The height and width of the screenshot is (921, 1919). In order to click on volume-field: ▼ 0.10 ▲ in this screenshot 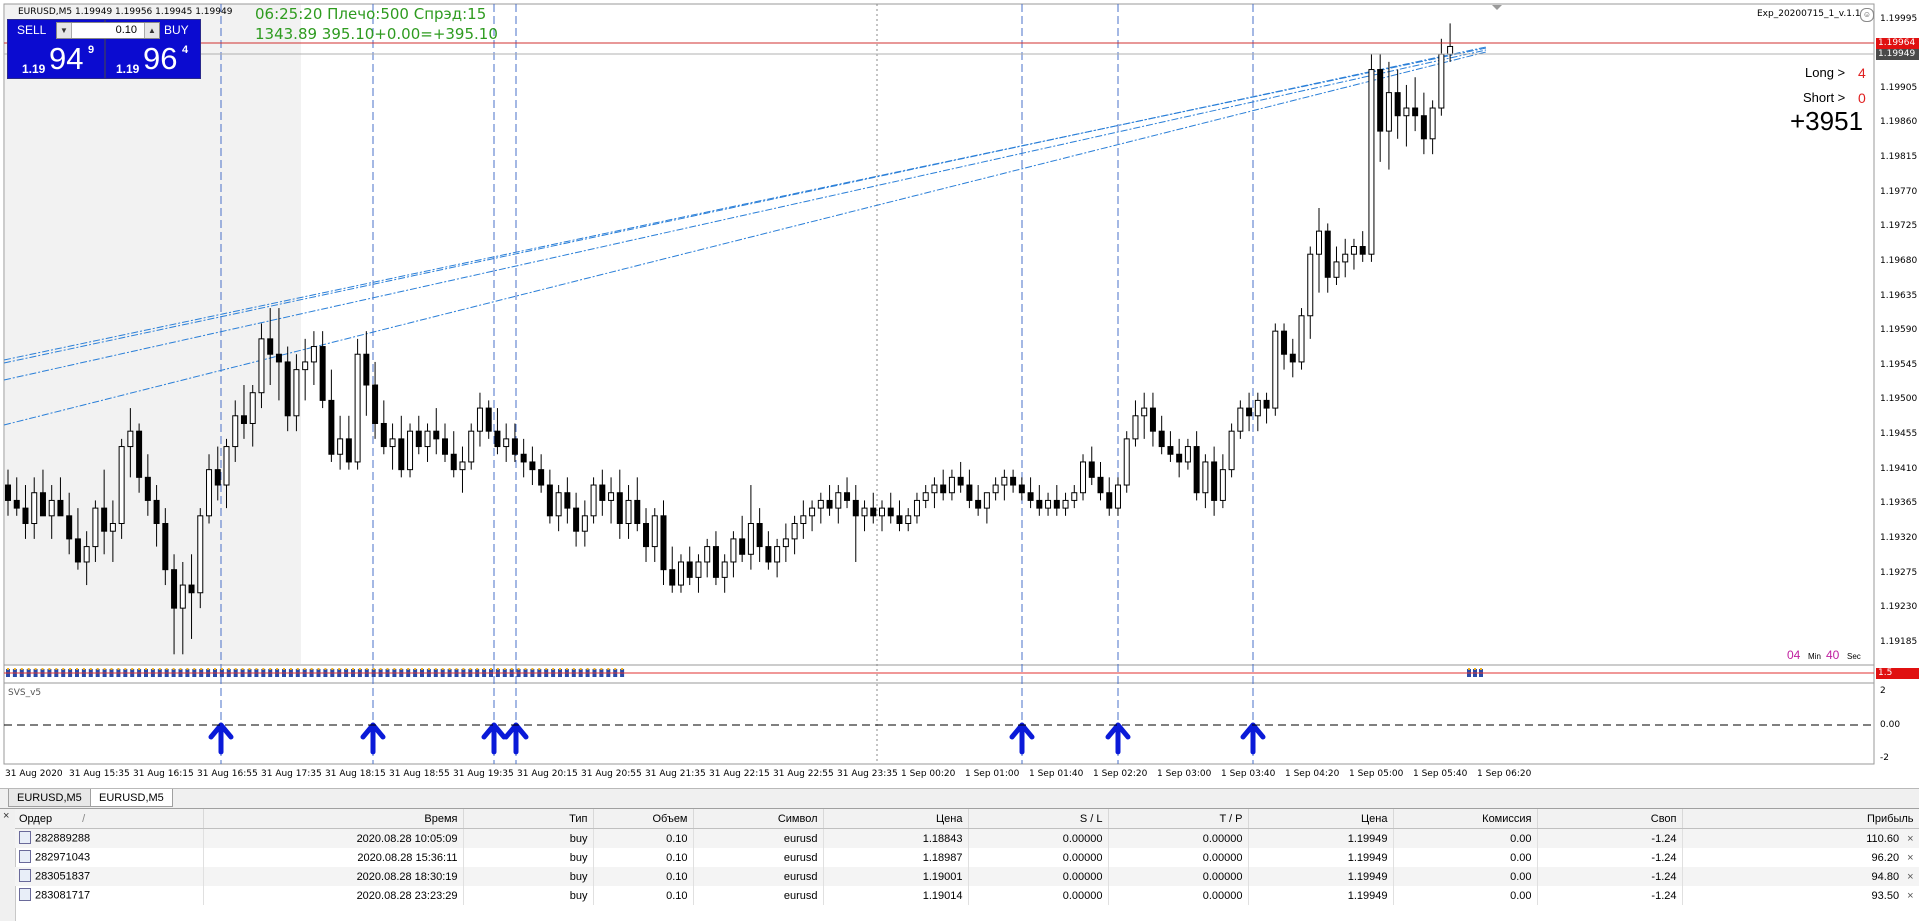, I will do `click(108, 30)`.